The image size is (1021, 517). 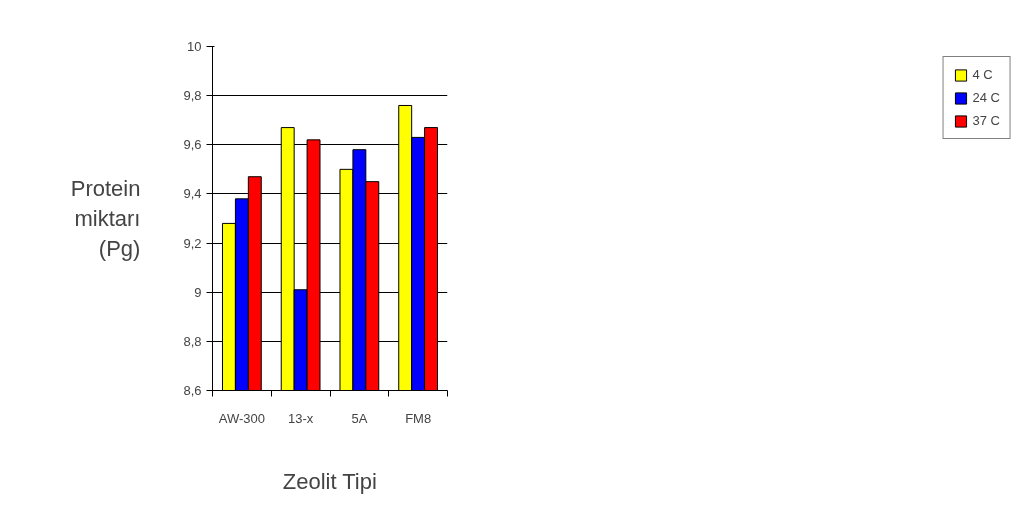 I want to click on legend-label: 4 C, so click(x=982, y=74).